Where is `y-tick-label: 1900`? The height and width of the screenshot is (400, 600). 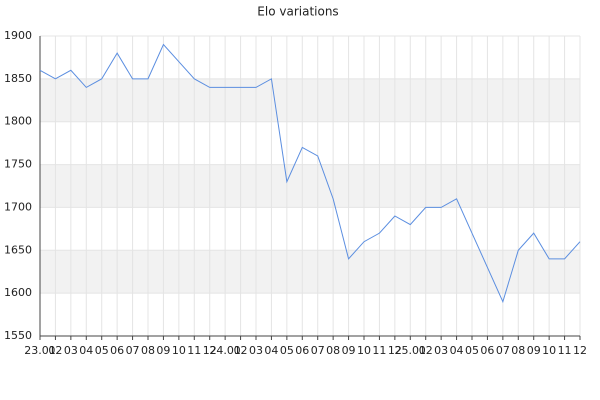 y-tick-label: 1900 is located at coordinates (18, 35).